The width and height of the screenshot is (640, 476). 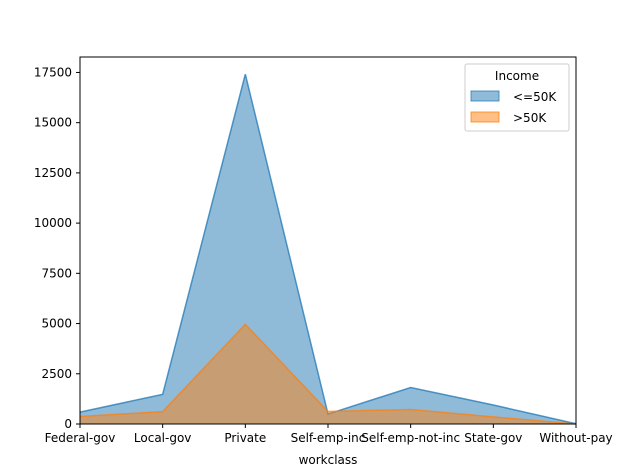 What do you see at coordinates (53, 72) in the screenshot?
I see `y-tick-label: 17500` at bounding box center [53, 72].